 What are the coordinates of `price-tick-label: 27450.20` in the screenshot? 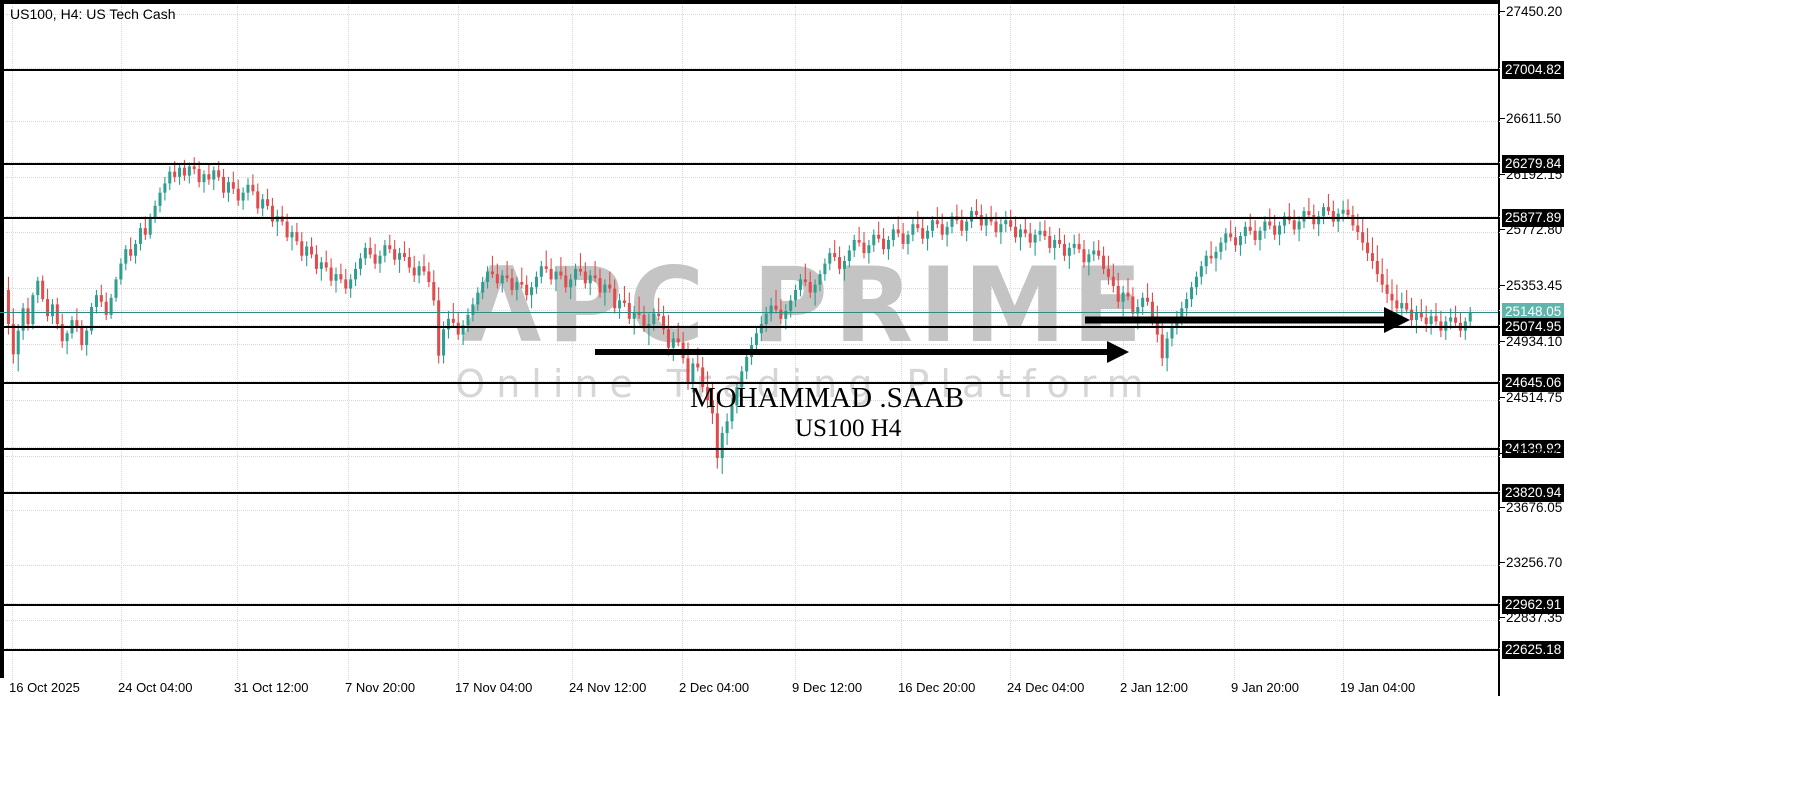 It's located at (1534, 11).